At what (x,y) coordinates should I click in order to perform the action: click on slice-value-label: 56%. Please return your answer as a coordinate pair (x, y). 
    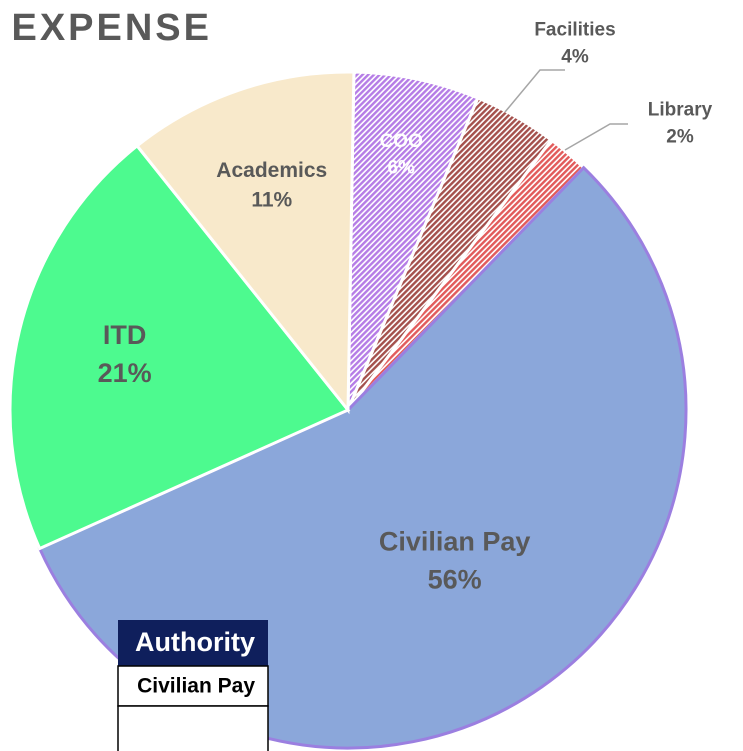
    Looking at the image, I should click on (455, 579).